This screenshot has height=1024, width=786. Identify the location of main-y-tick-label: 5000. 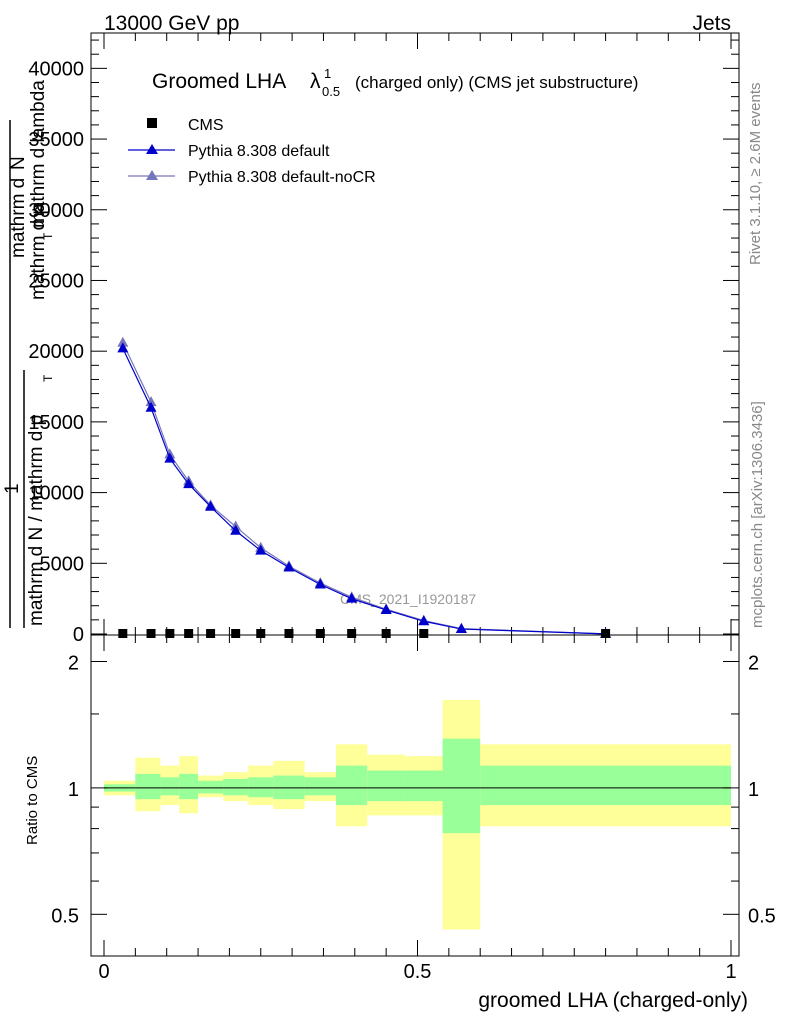
(62, 564).